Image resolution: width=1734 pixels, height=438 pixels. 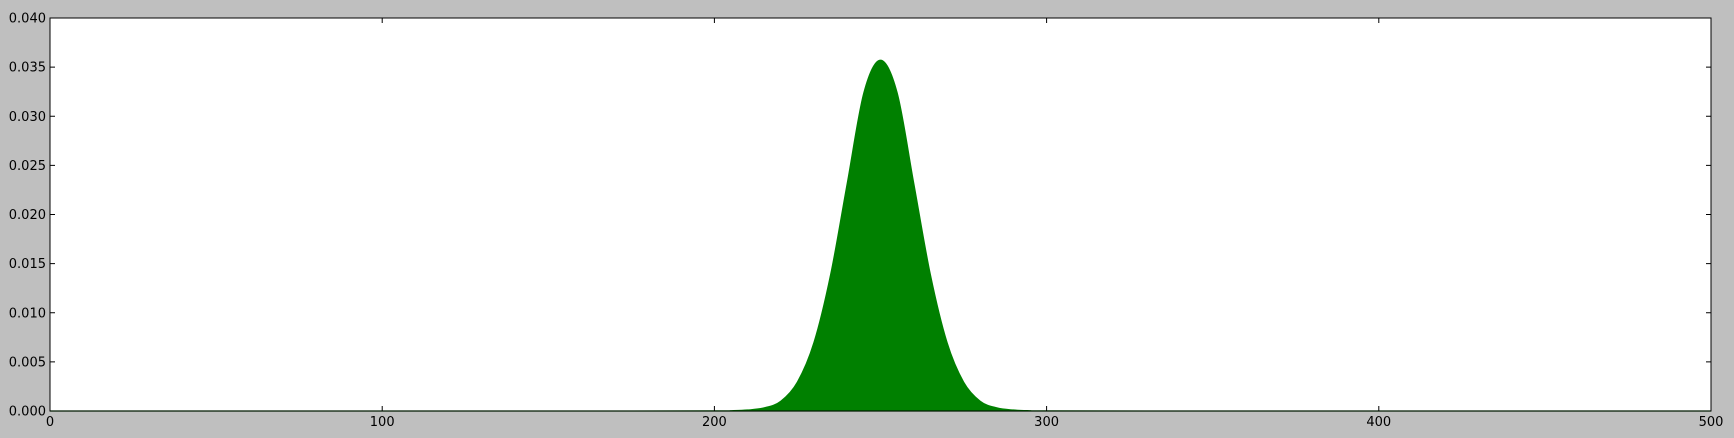 I want to click on x-tick-label: 100, so click(x=382, y=422).